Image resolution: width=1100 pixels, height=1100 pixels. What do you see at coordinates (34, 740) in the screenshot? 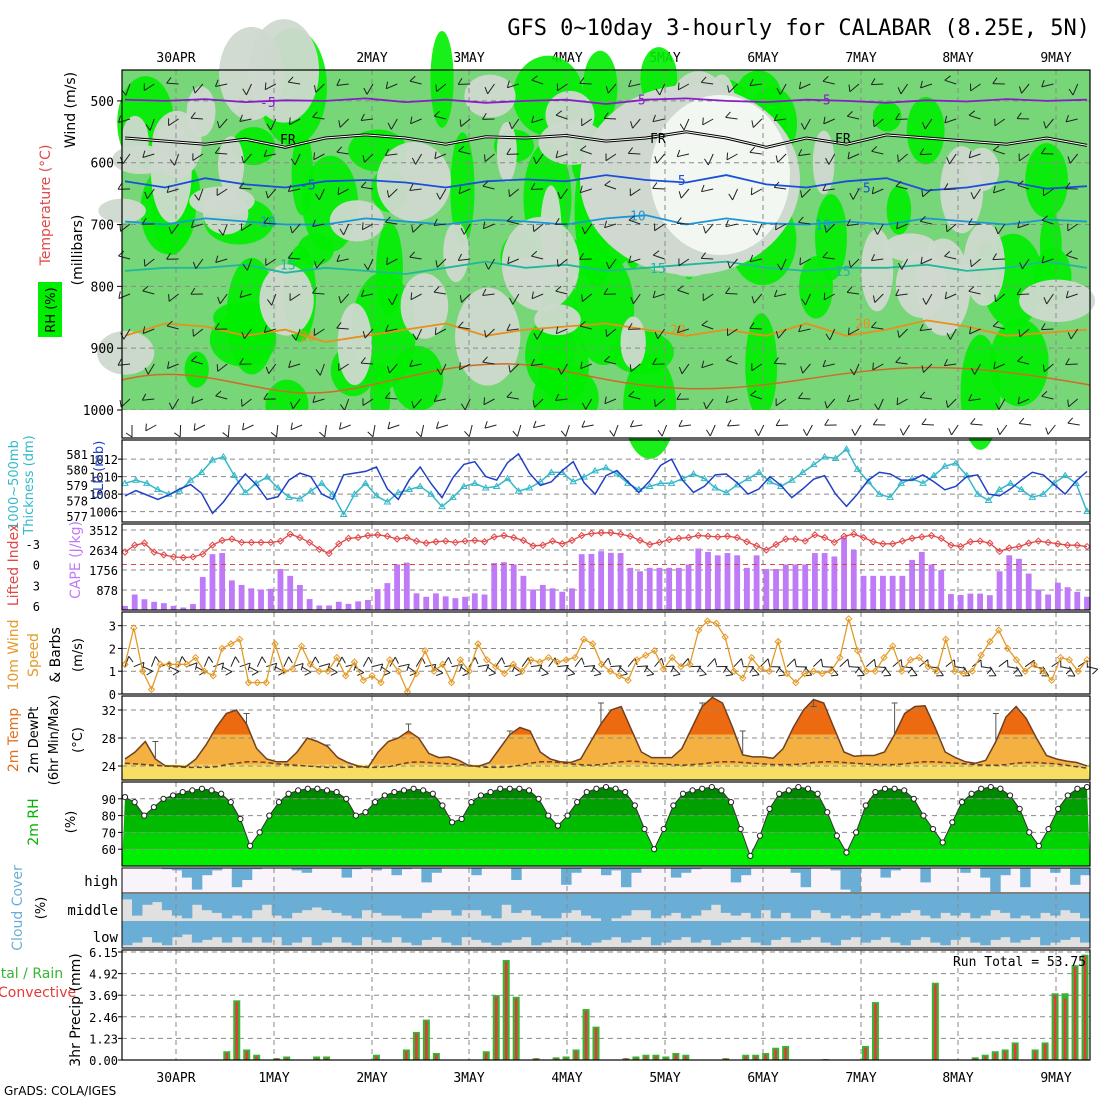
I see `temp-label-2: 2m DewPt` at bounding box center [34, 740].